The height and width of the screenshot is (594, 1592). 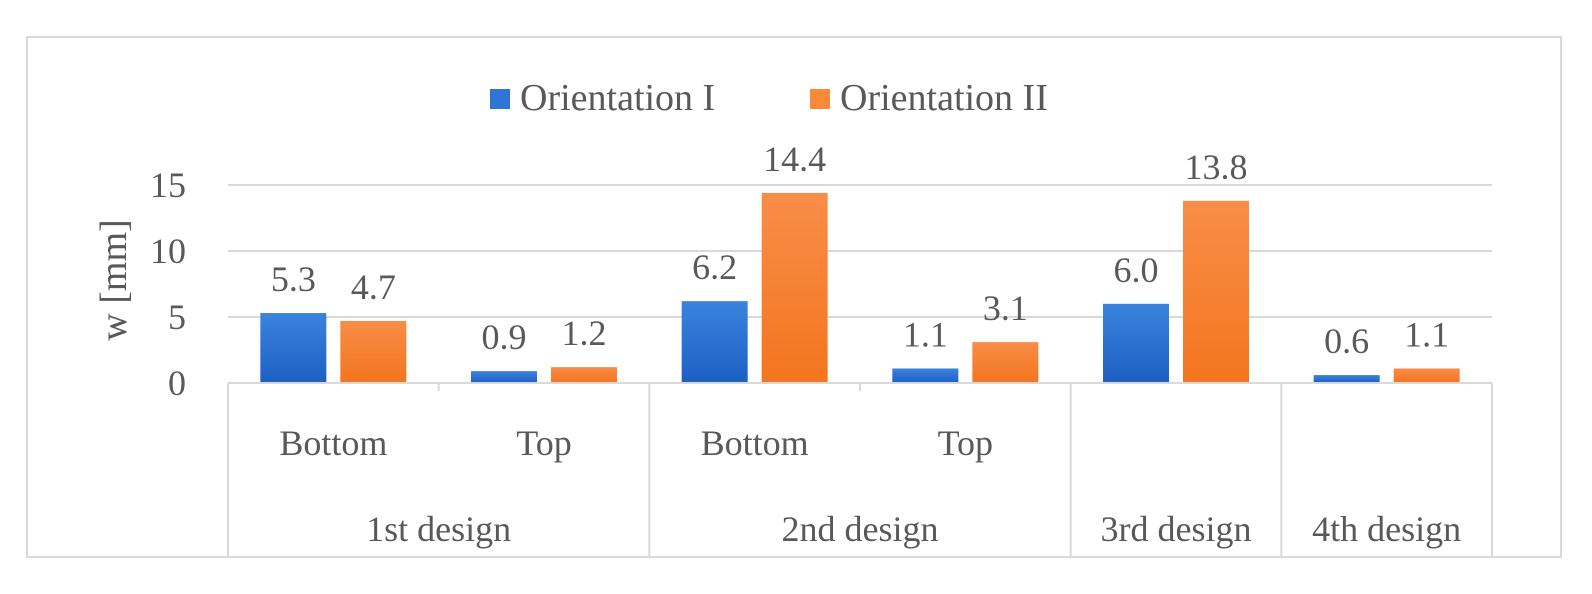 I want to click on data-label-series2-5: 13.8, so click(x=1216, y=167).